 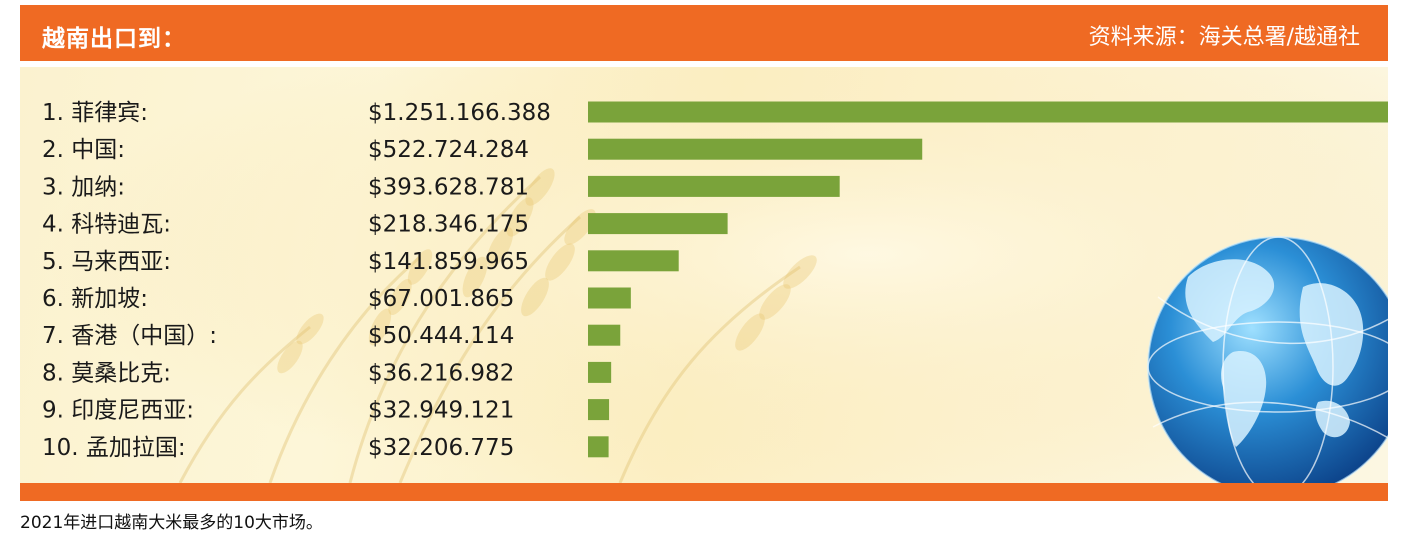 What do you see at coordinates (106, 373) in the screenshot?
I see `category-label: 8. 莫桑比克:` at bounding box center [106, 373].